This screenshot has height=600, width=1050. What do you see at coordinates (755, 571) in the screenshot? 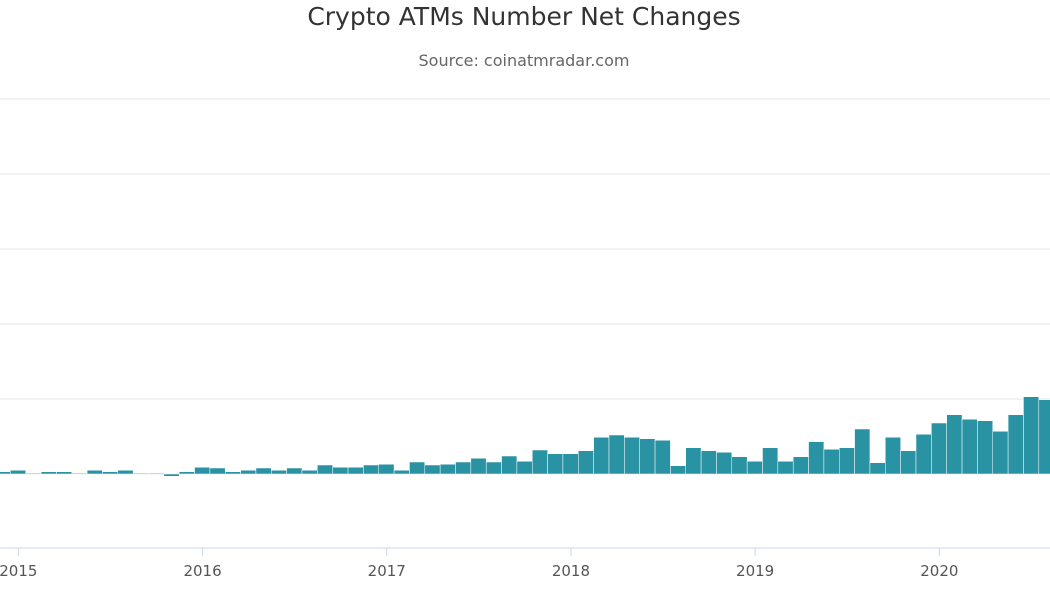
I see `x-tick-label: 2019` at bounding box center [755, 571].